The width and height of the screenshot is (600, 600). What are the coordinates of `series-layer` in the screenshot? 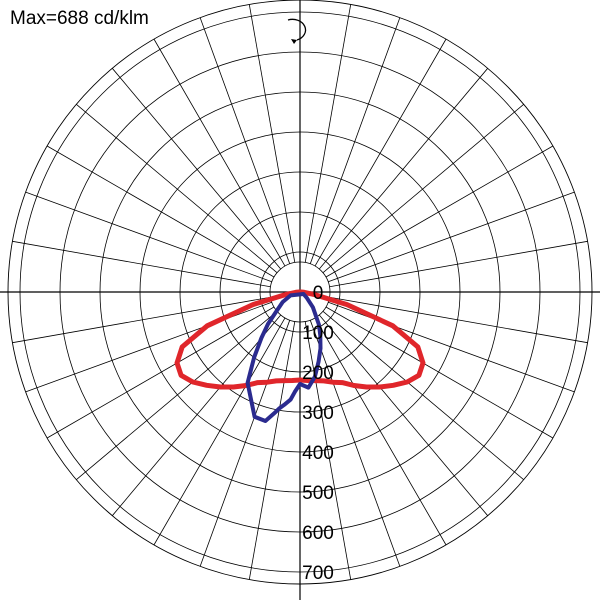 It's located at (300, 356).